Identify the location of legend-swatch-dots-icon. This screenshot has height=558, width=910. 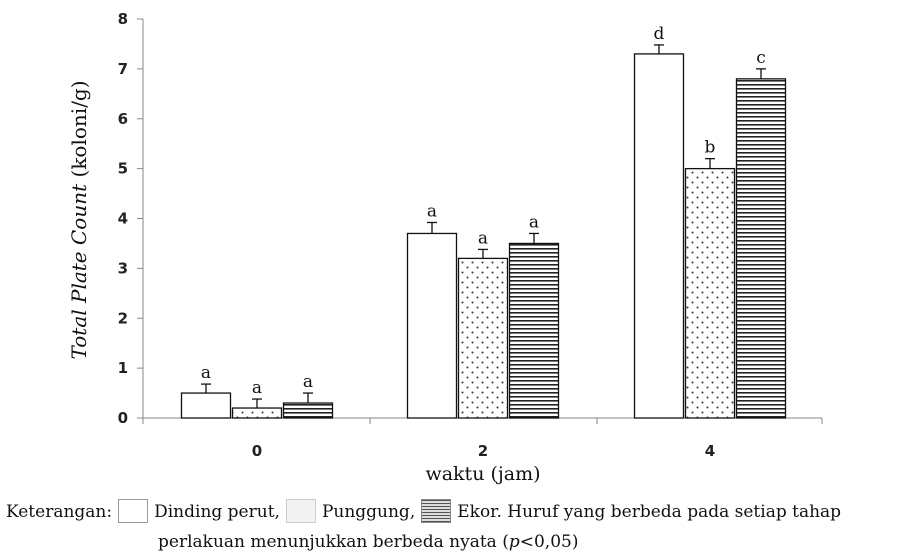
(300, 511).